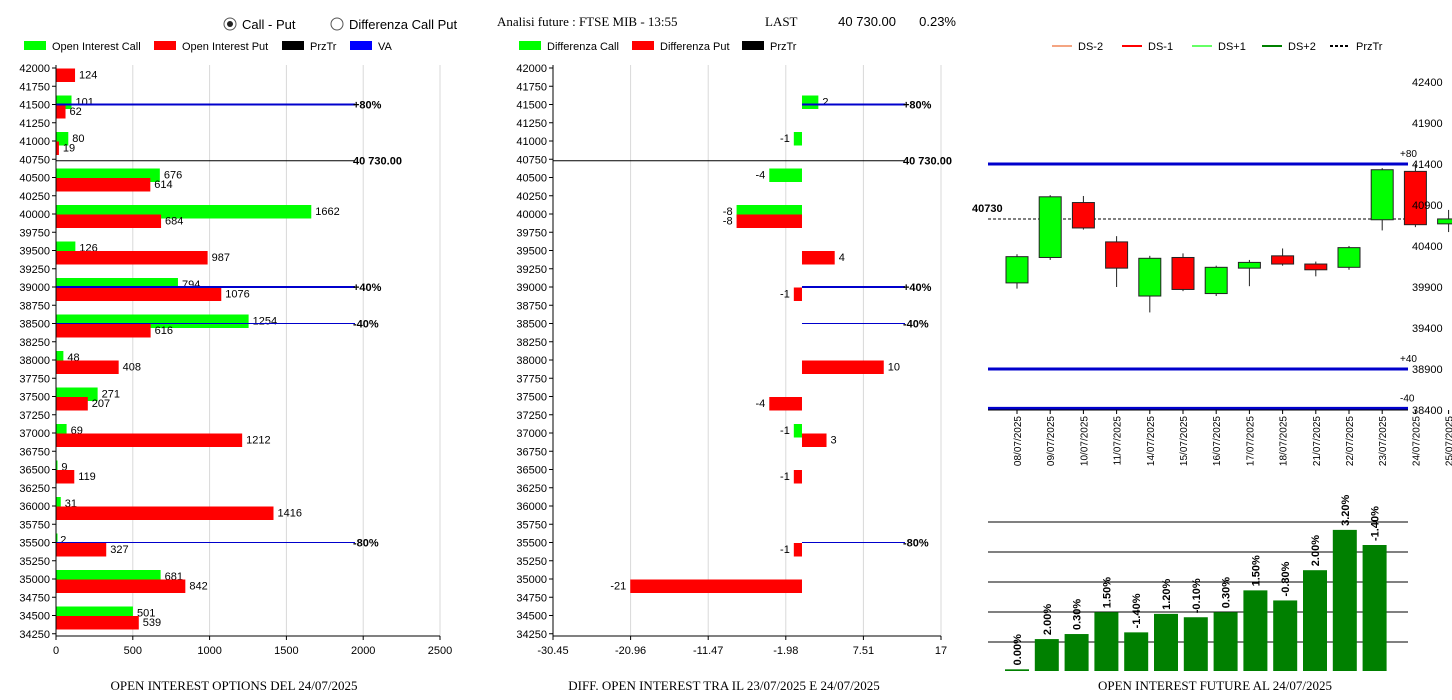 This screenshot has height=700, width=1452. Describe the element at coordinates (531, 617) in the screenshot. I see `y-tick-label: 34500` at that location.